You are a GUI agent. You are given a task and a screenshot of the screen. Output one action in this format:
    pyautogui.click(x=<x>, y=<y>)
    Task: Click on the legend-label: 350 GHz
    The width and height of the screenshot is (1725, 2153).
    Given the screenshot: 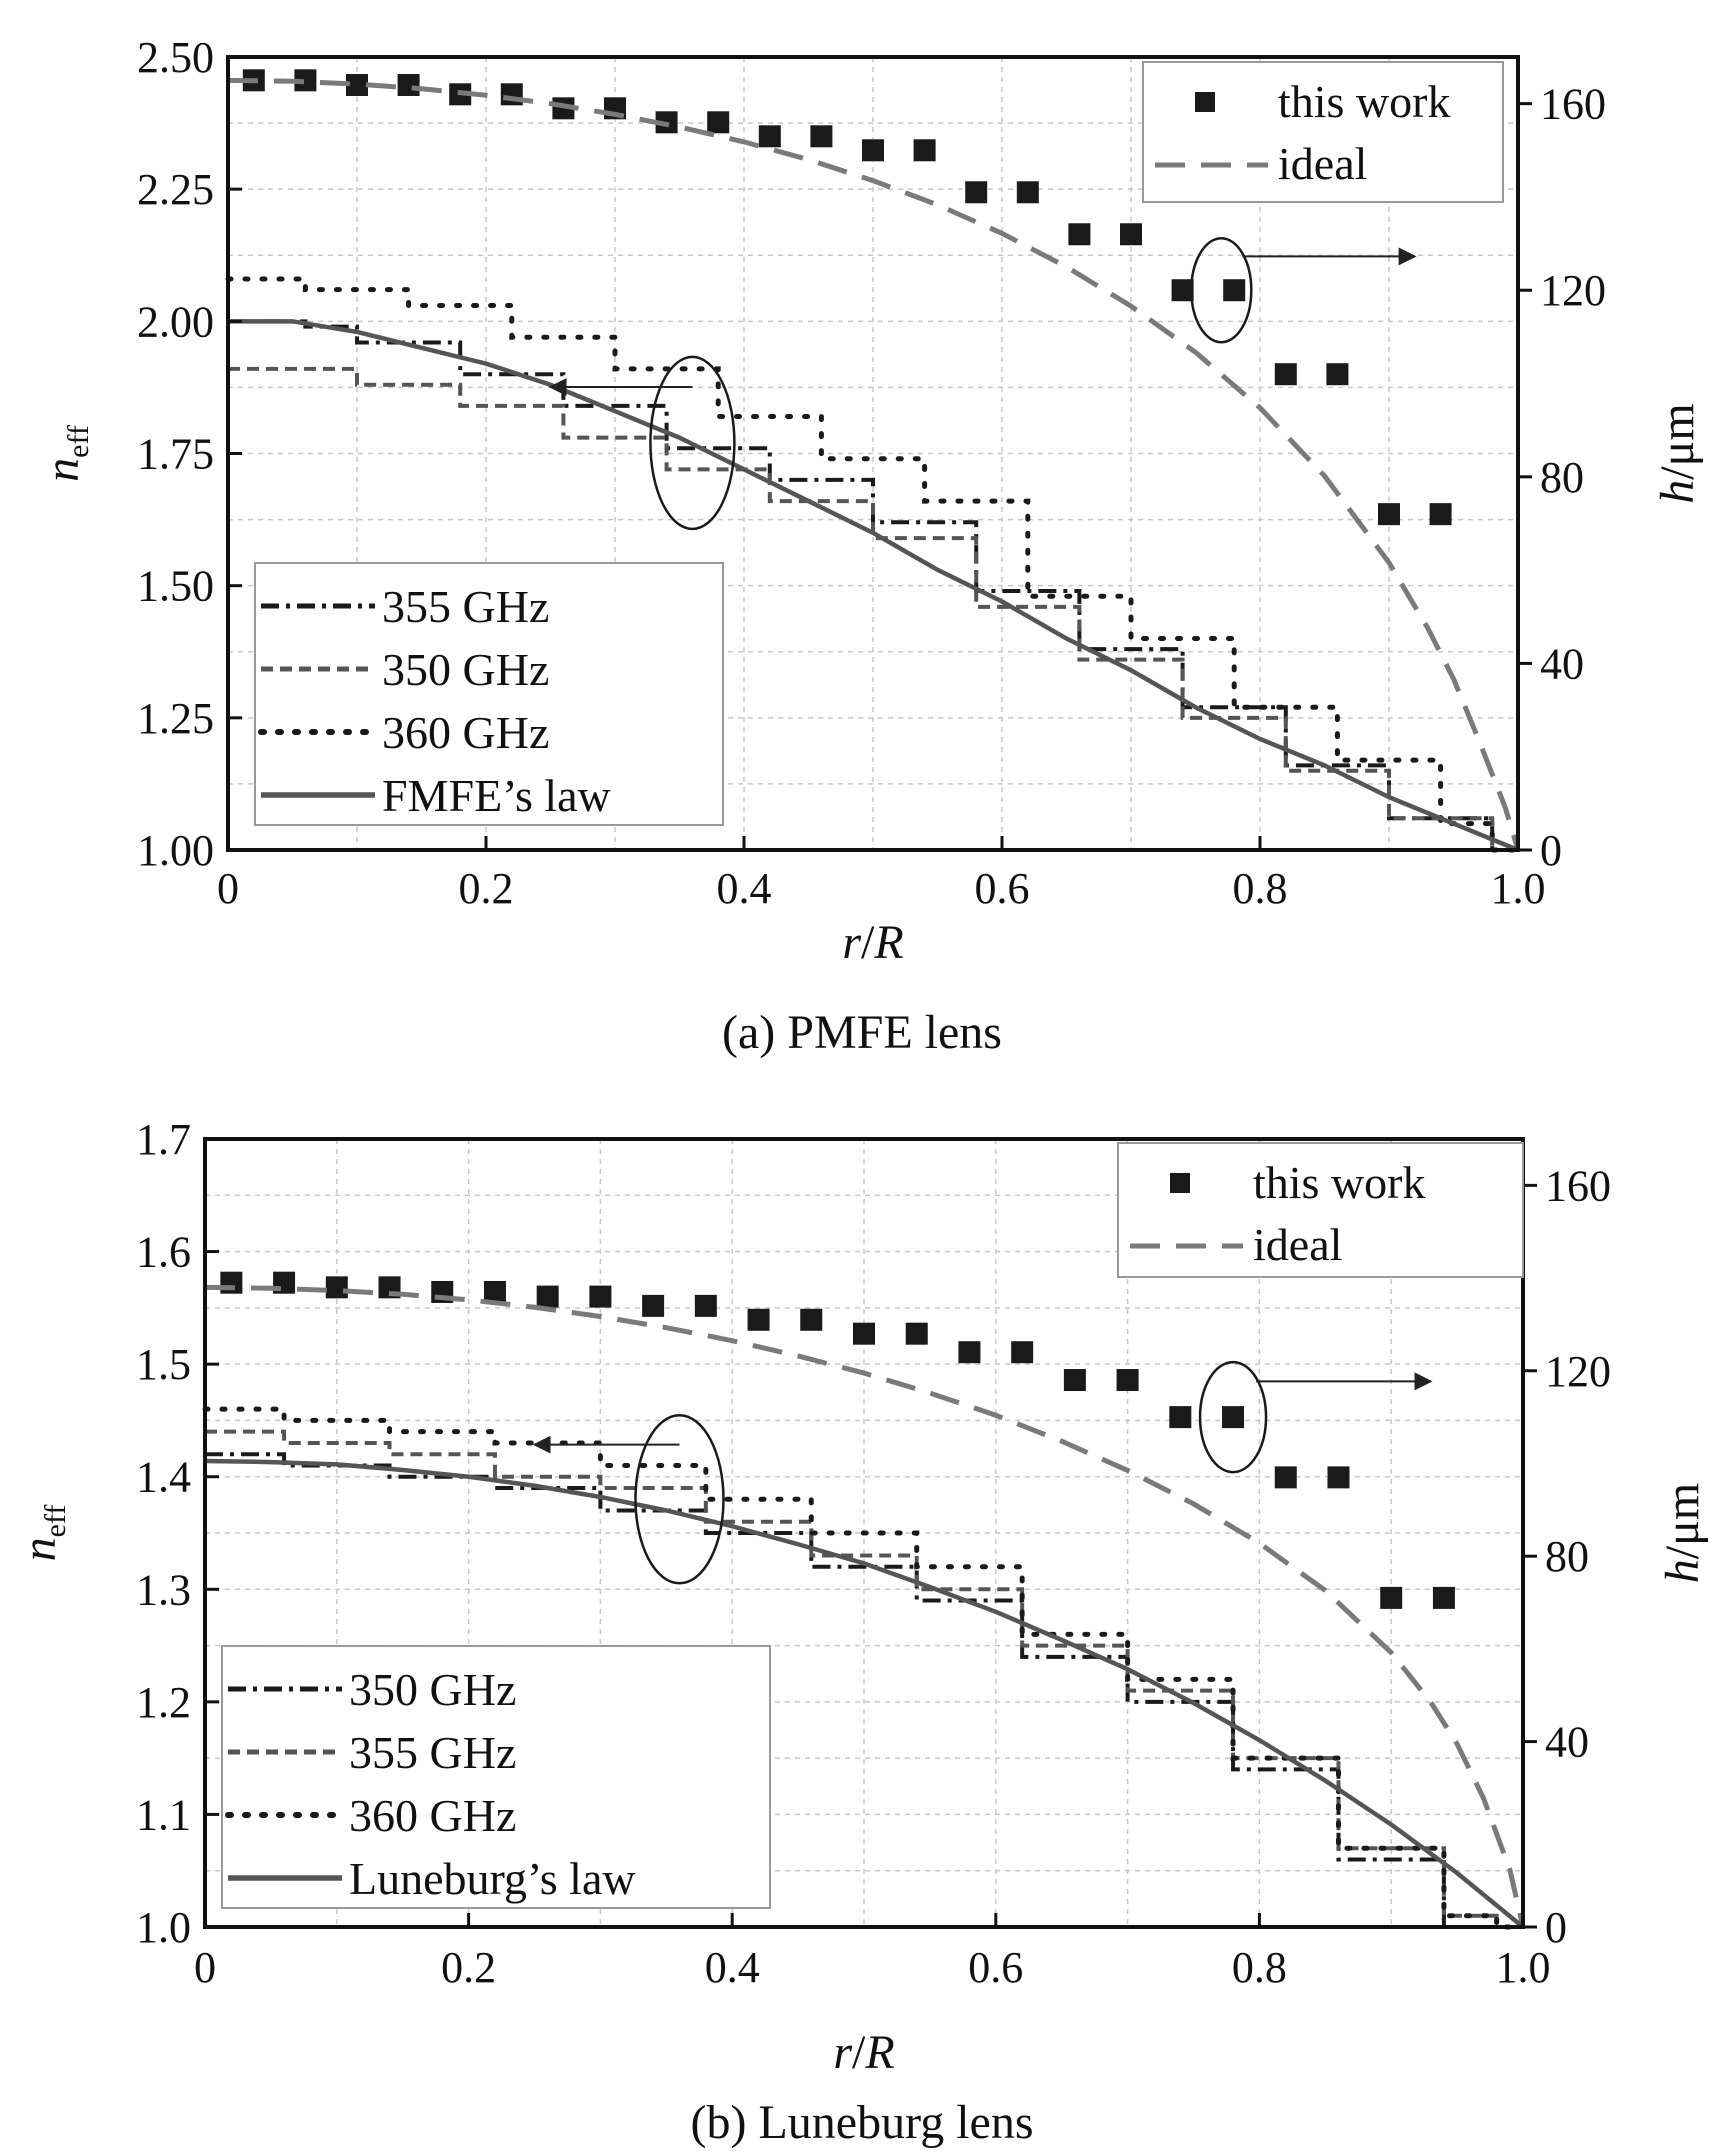 What is the action you would take?
    pyautogui.click(x=432, y=1689)
    